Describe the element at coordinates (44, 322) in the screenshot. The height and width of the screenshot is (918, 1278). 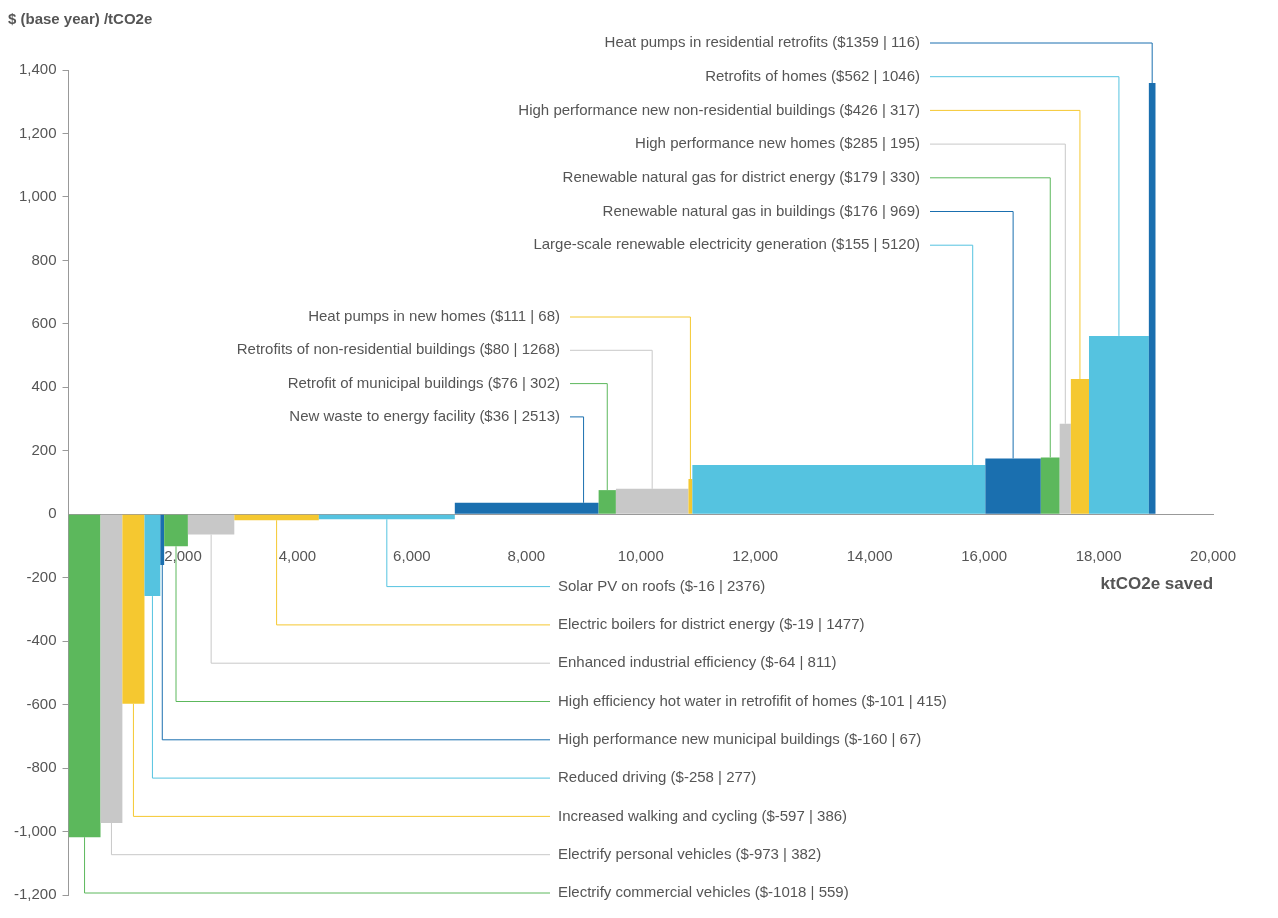
I see `y-tick-label: 600` at that location.